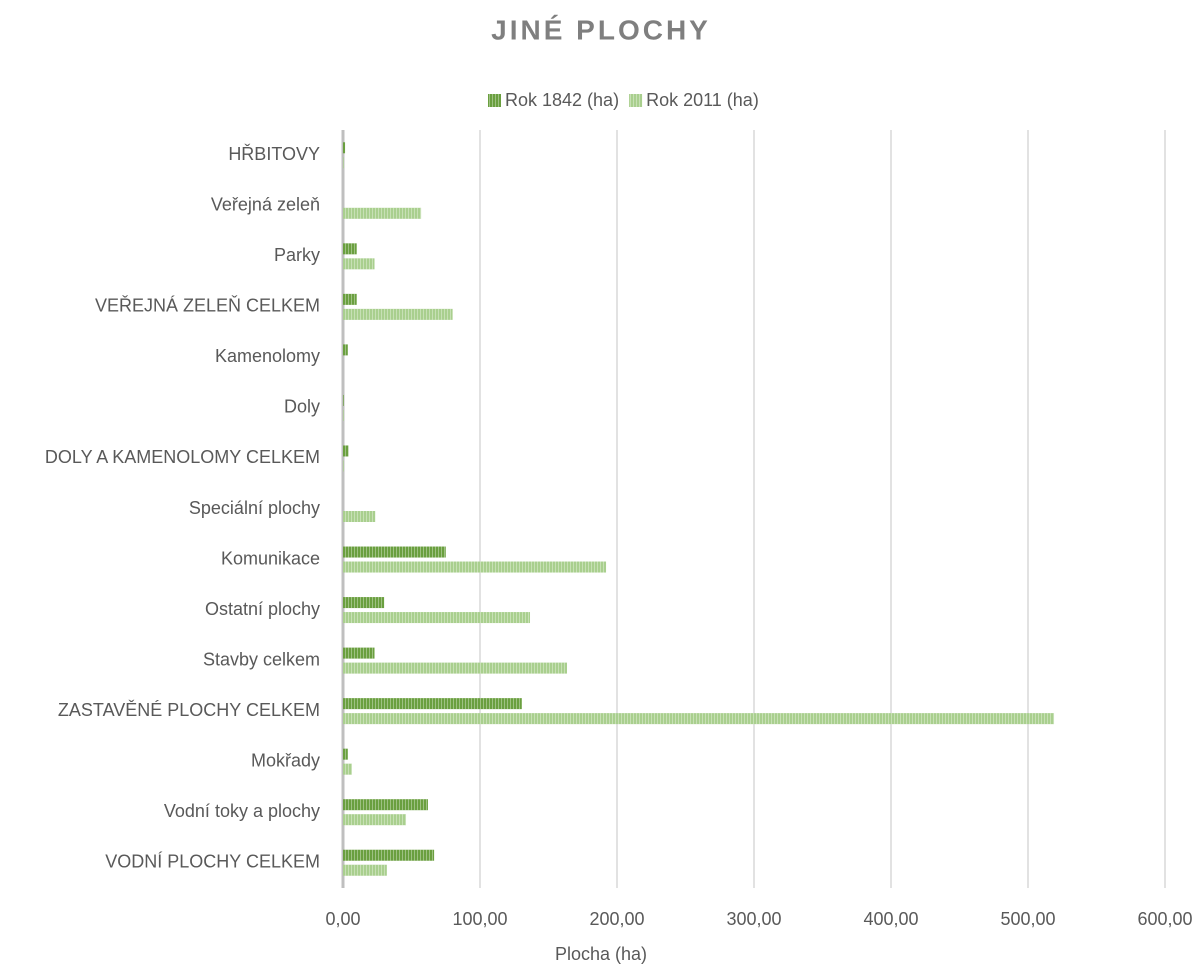 The image size is (1202, 970). Describe the element at coordinates (342, 919) in the screenshot. I see `x-tick-label: 0,00` at that location.